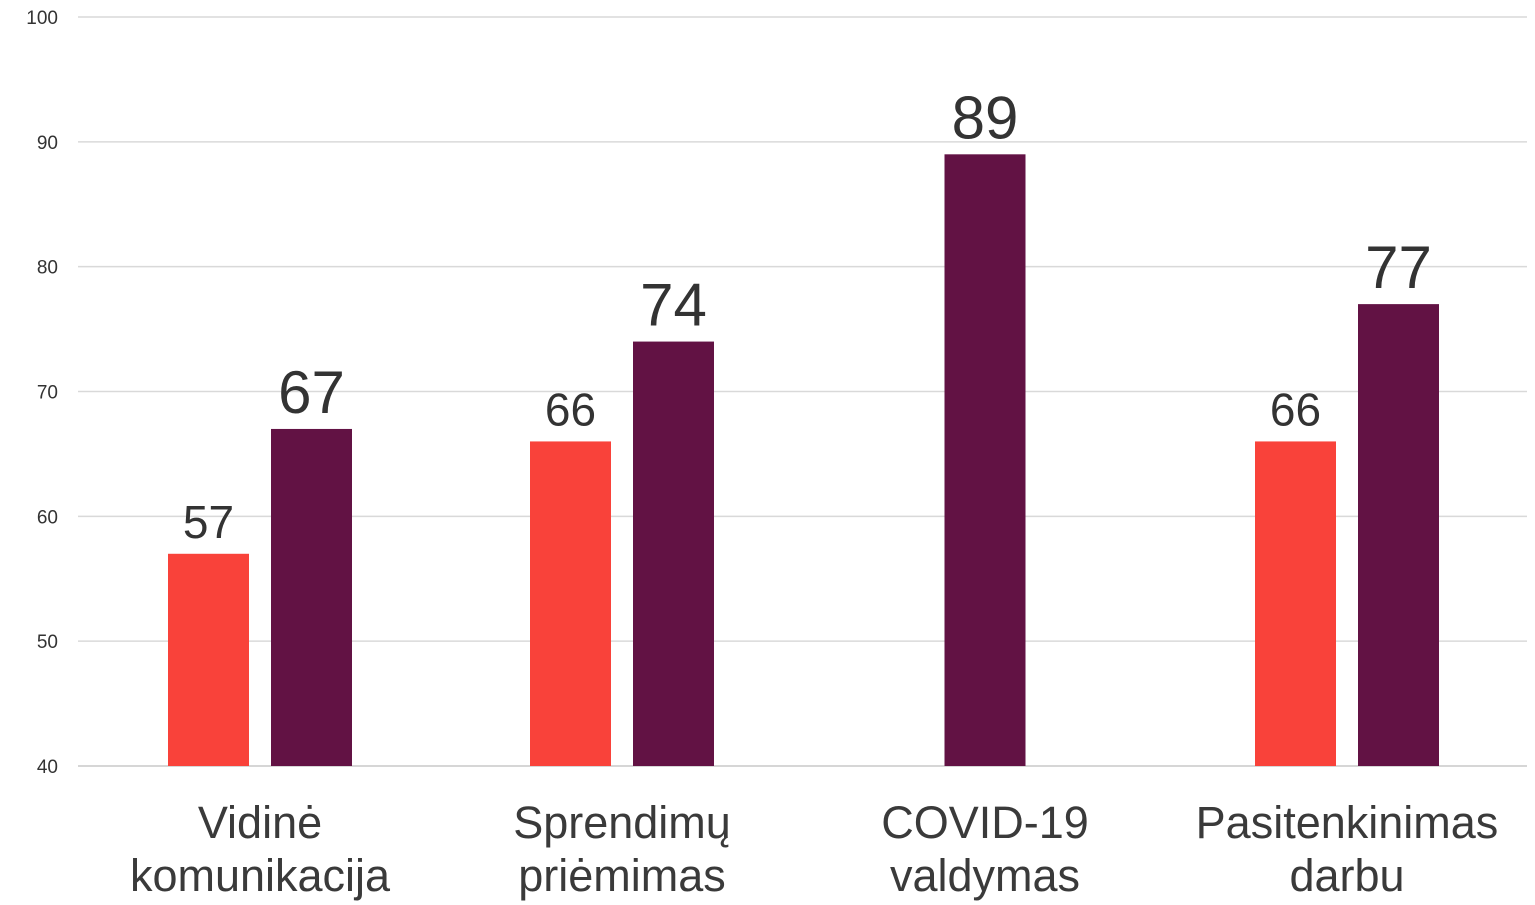 The image size is (1535, 905). I want to click on bar-value-label: 57, so click(208, 522).